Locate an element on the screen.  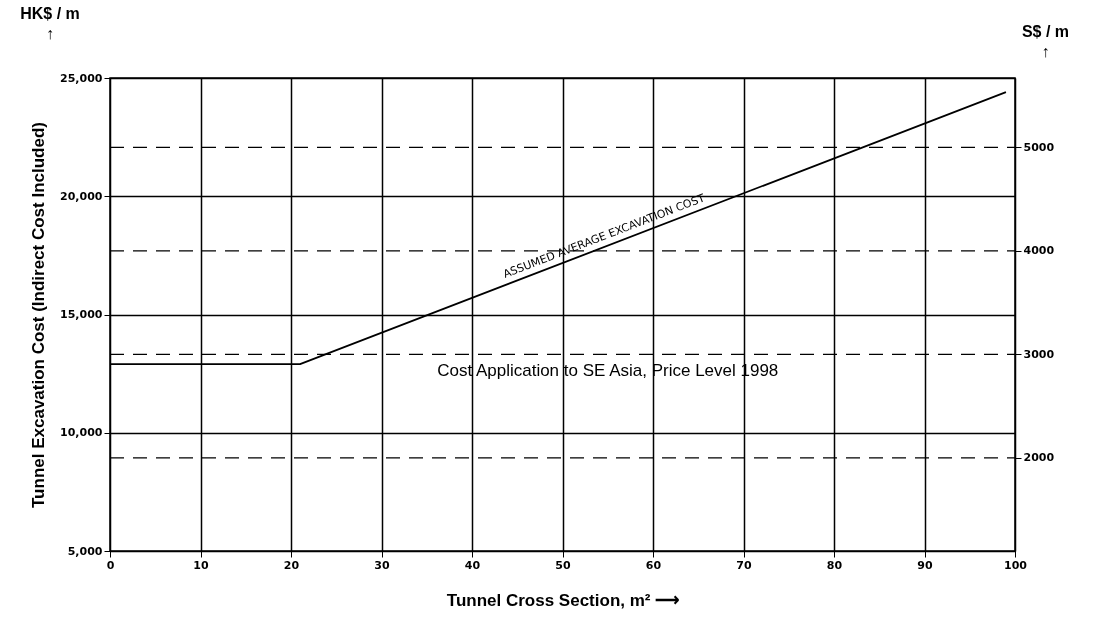
y2-axis-title: S$ / m ↑ is located at coordinates (1045, 41).